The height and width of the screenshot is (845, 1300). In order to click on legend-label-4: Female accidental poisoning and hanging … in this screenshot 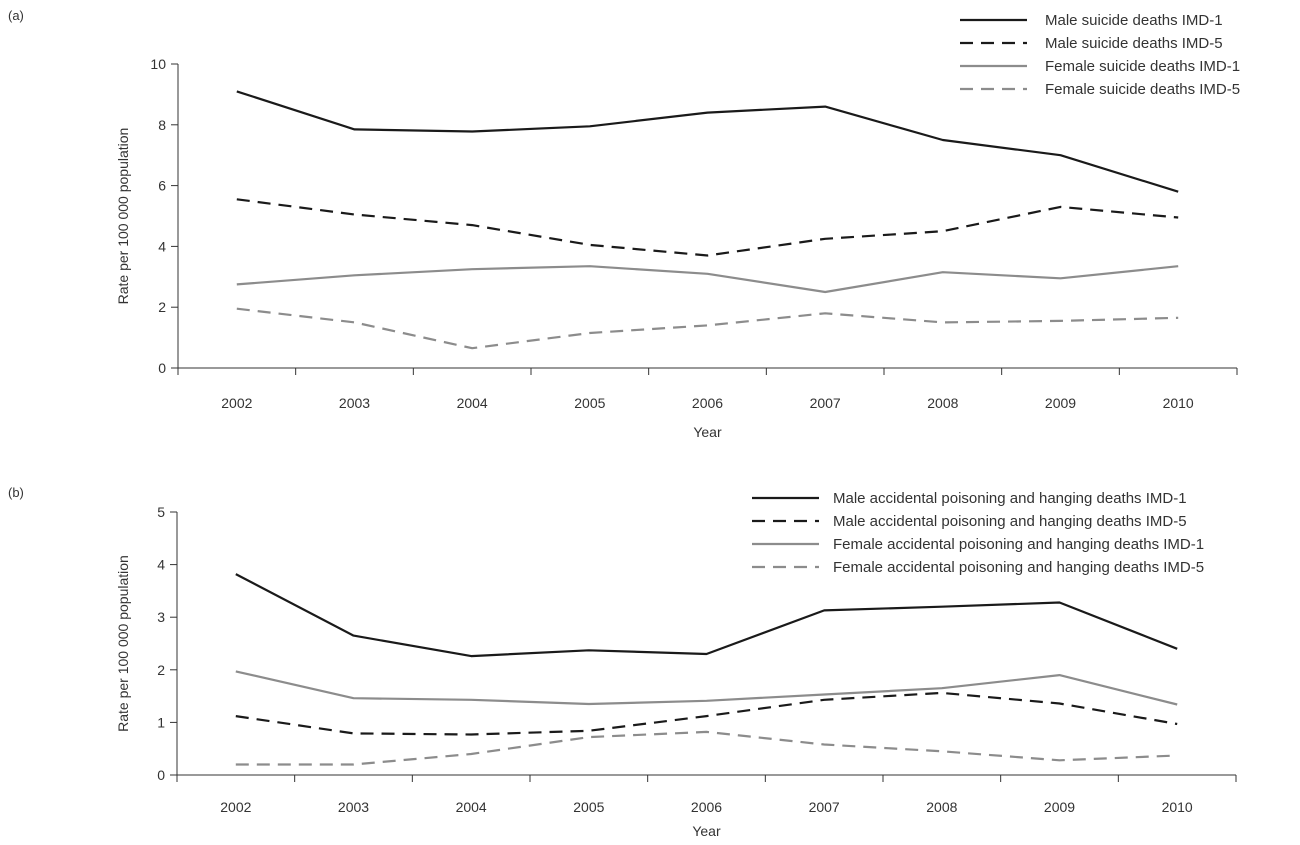, I will do `click(1018, 567)`.